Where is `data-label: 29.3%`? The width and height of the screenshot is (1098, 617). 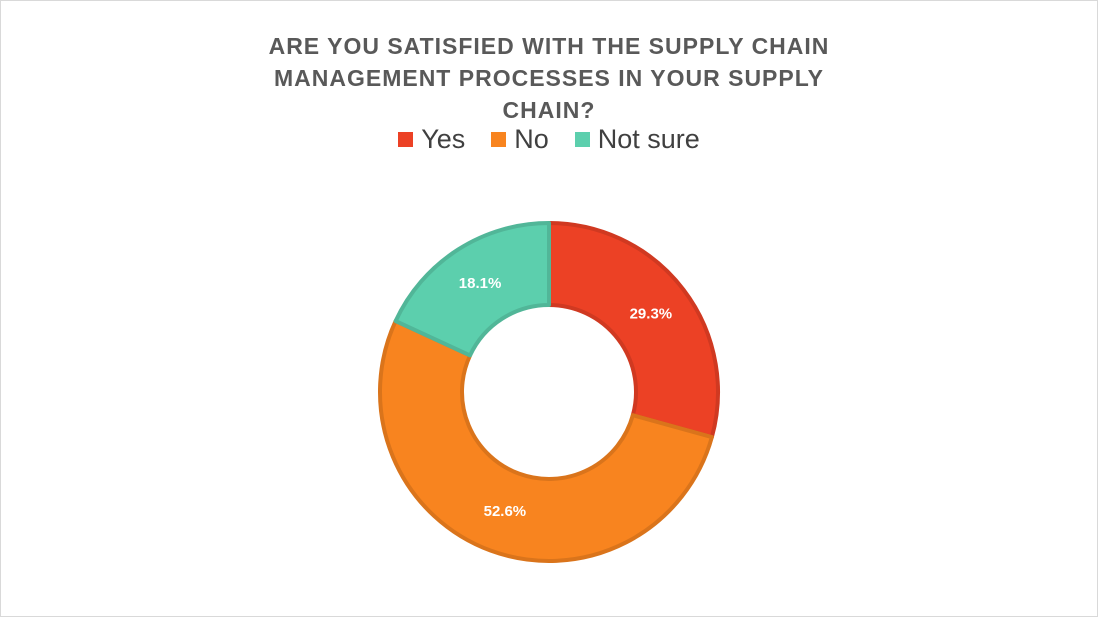 data-label: 29.3% is located at coordinates (651, 313).